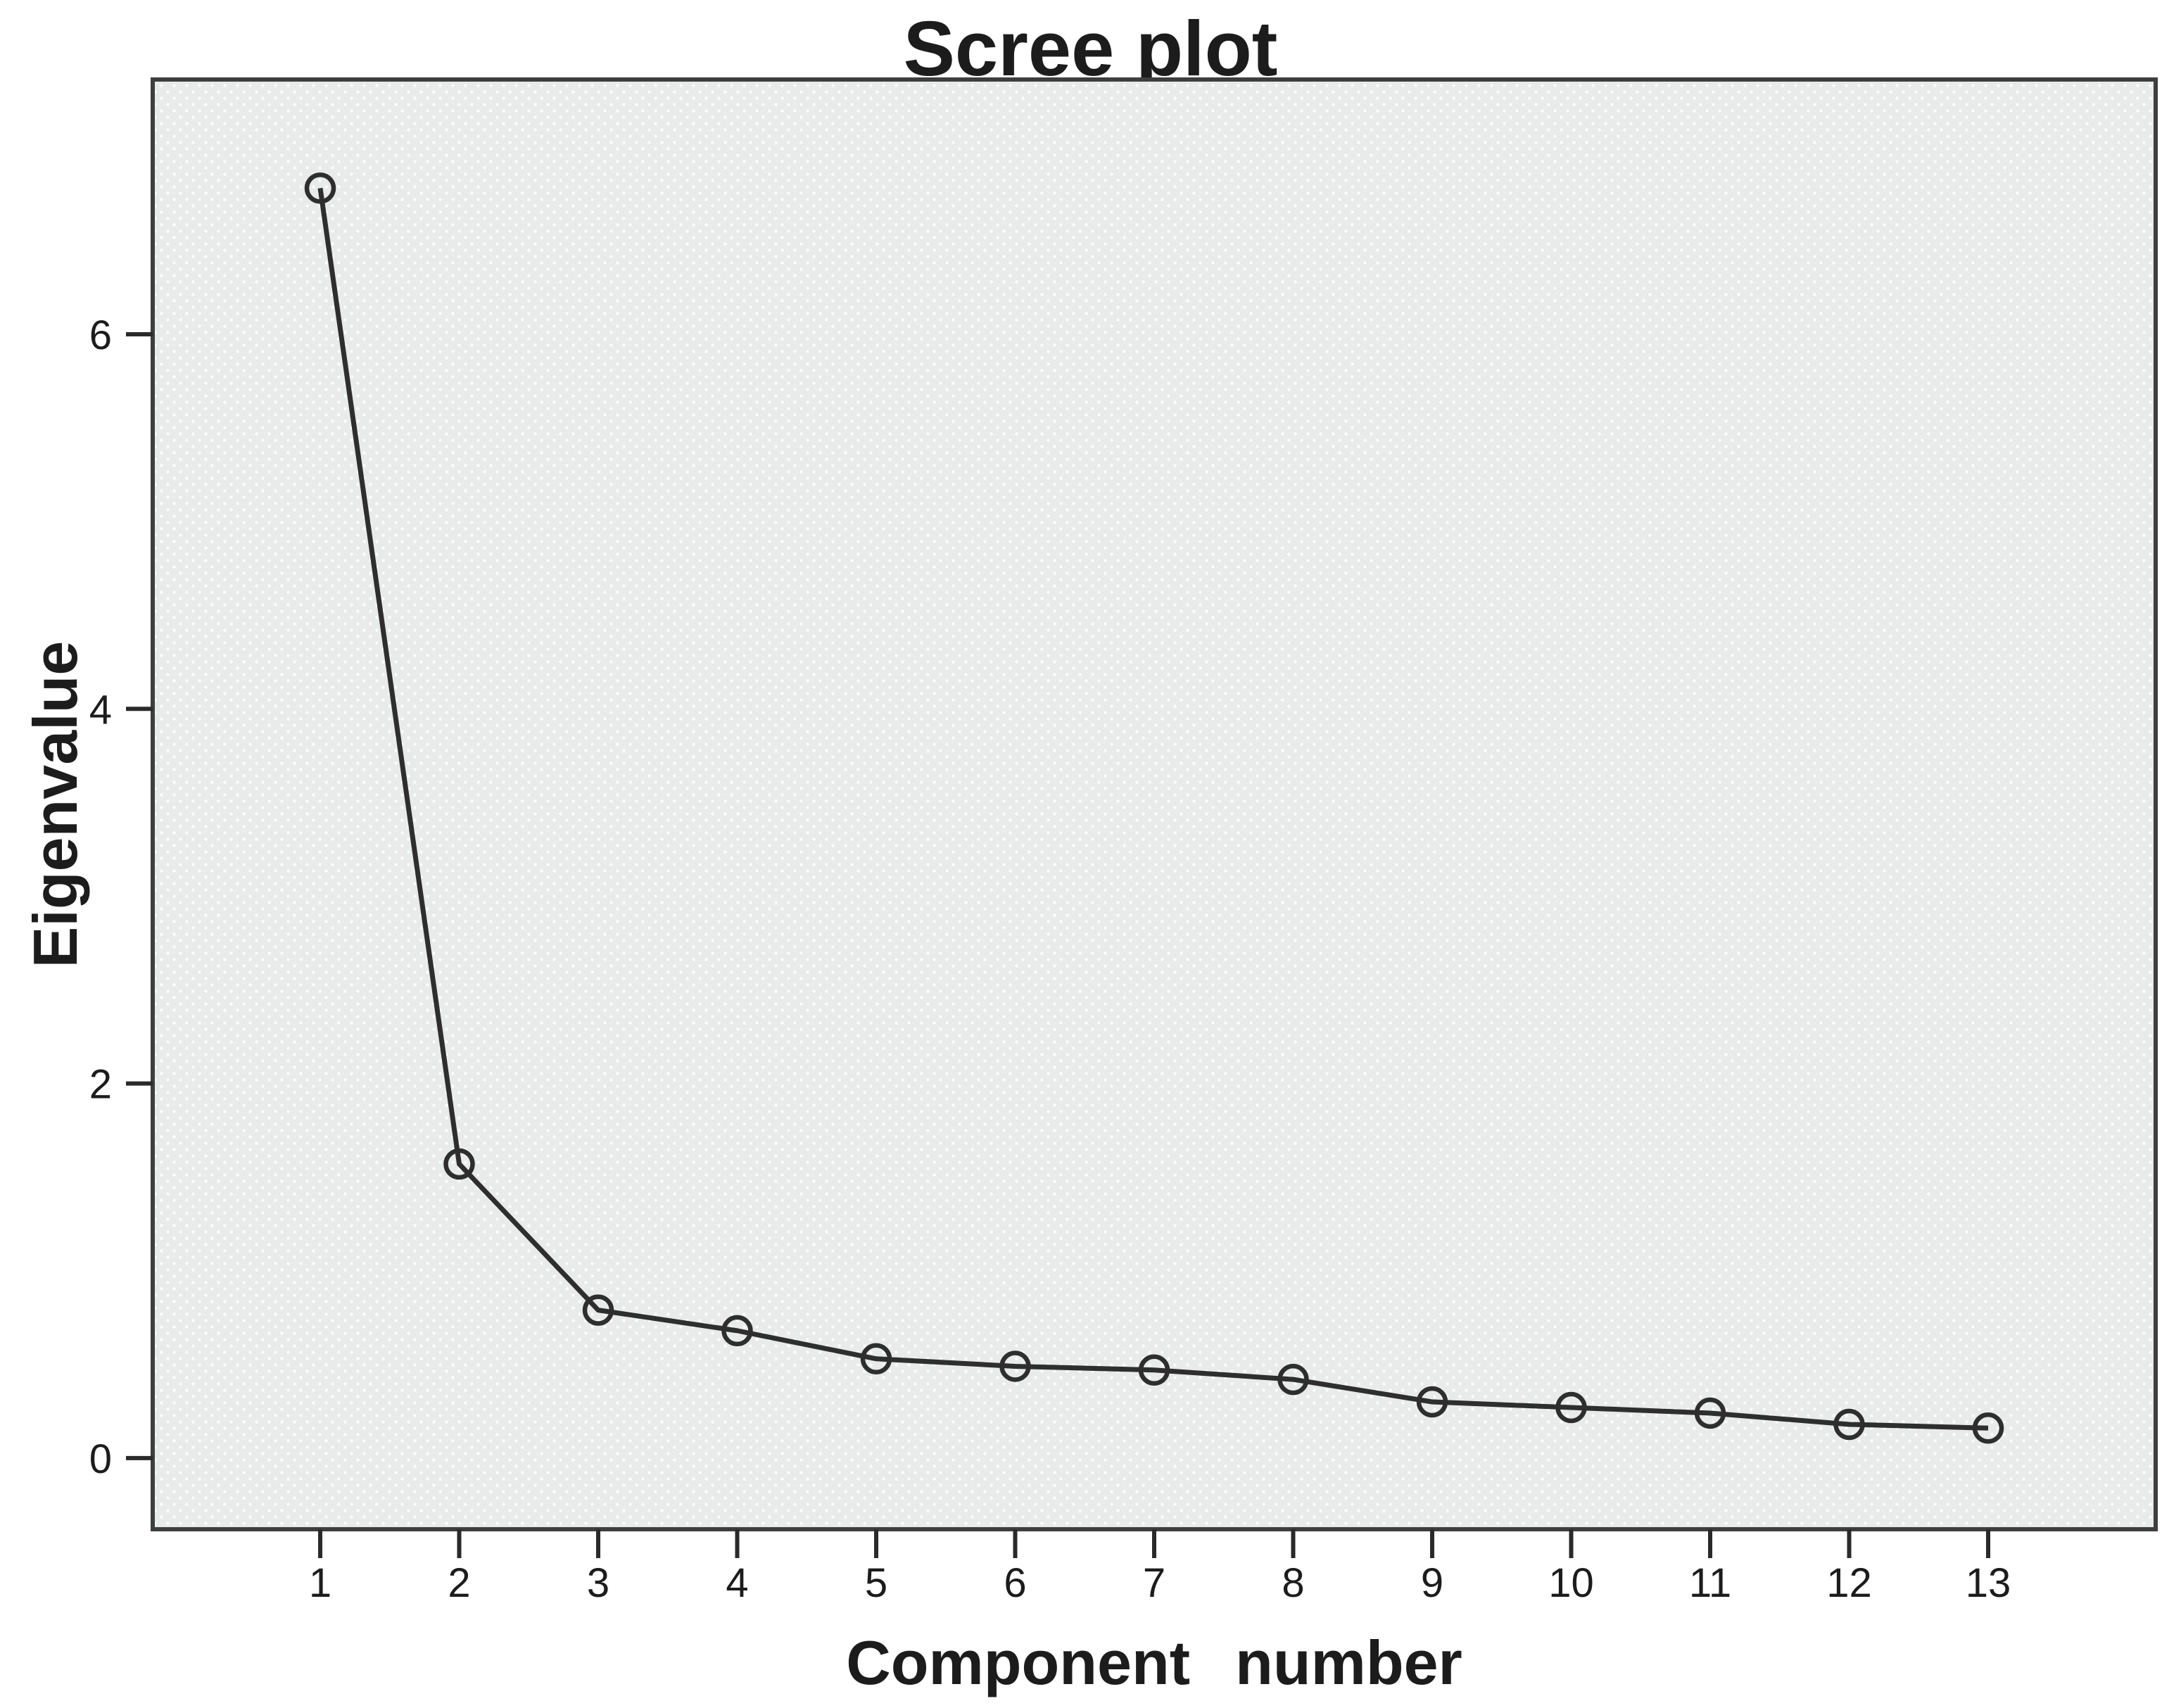 The image size is (2181, 1708). Describe the element at coordinates (1154, 1583) in the screenshot. I see `x-tick-label: 7` at that location.